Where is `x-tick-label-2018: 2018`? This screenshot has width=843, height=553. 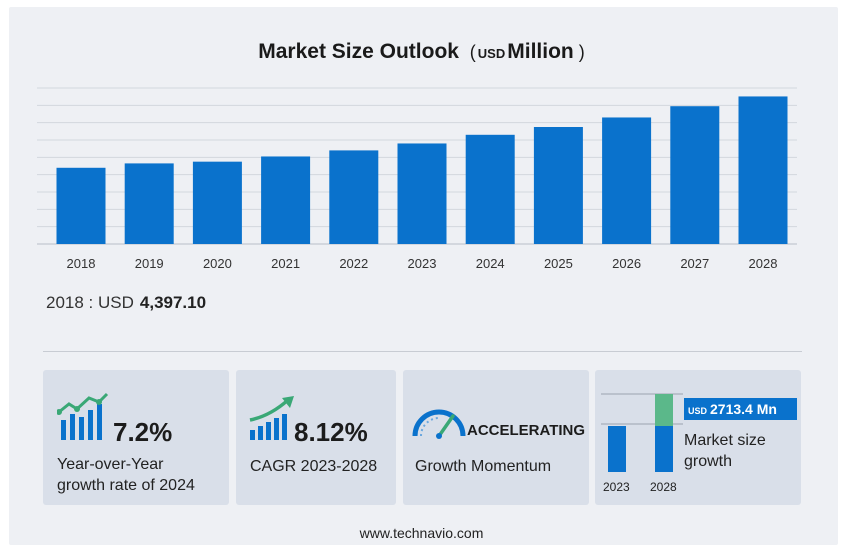 x-tick-label-2018: 2018 is located at coordinates (81, 263).